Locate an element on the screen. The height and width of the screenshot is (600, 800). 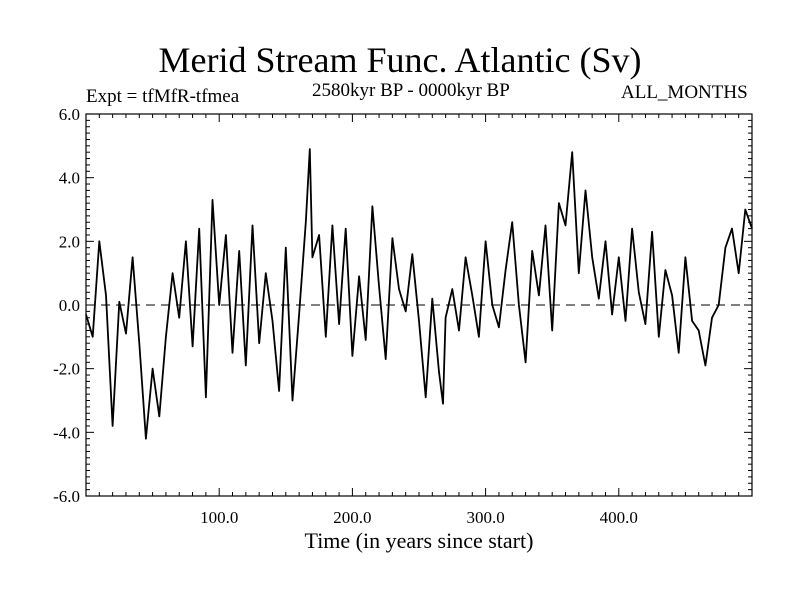
x-tick-label: 100.0 is located at coordinates (219, 517).